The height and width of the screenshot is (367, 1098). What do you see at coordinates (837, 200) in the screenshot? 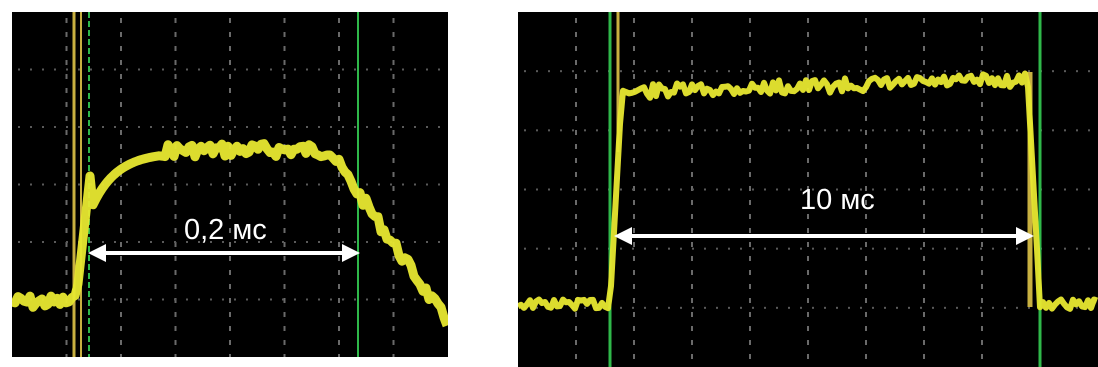
I see `duration-label-right: 10 мс` at bounding box center [837, 200].